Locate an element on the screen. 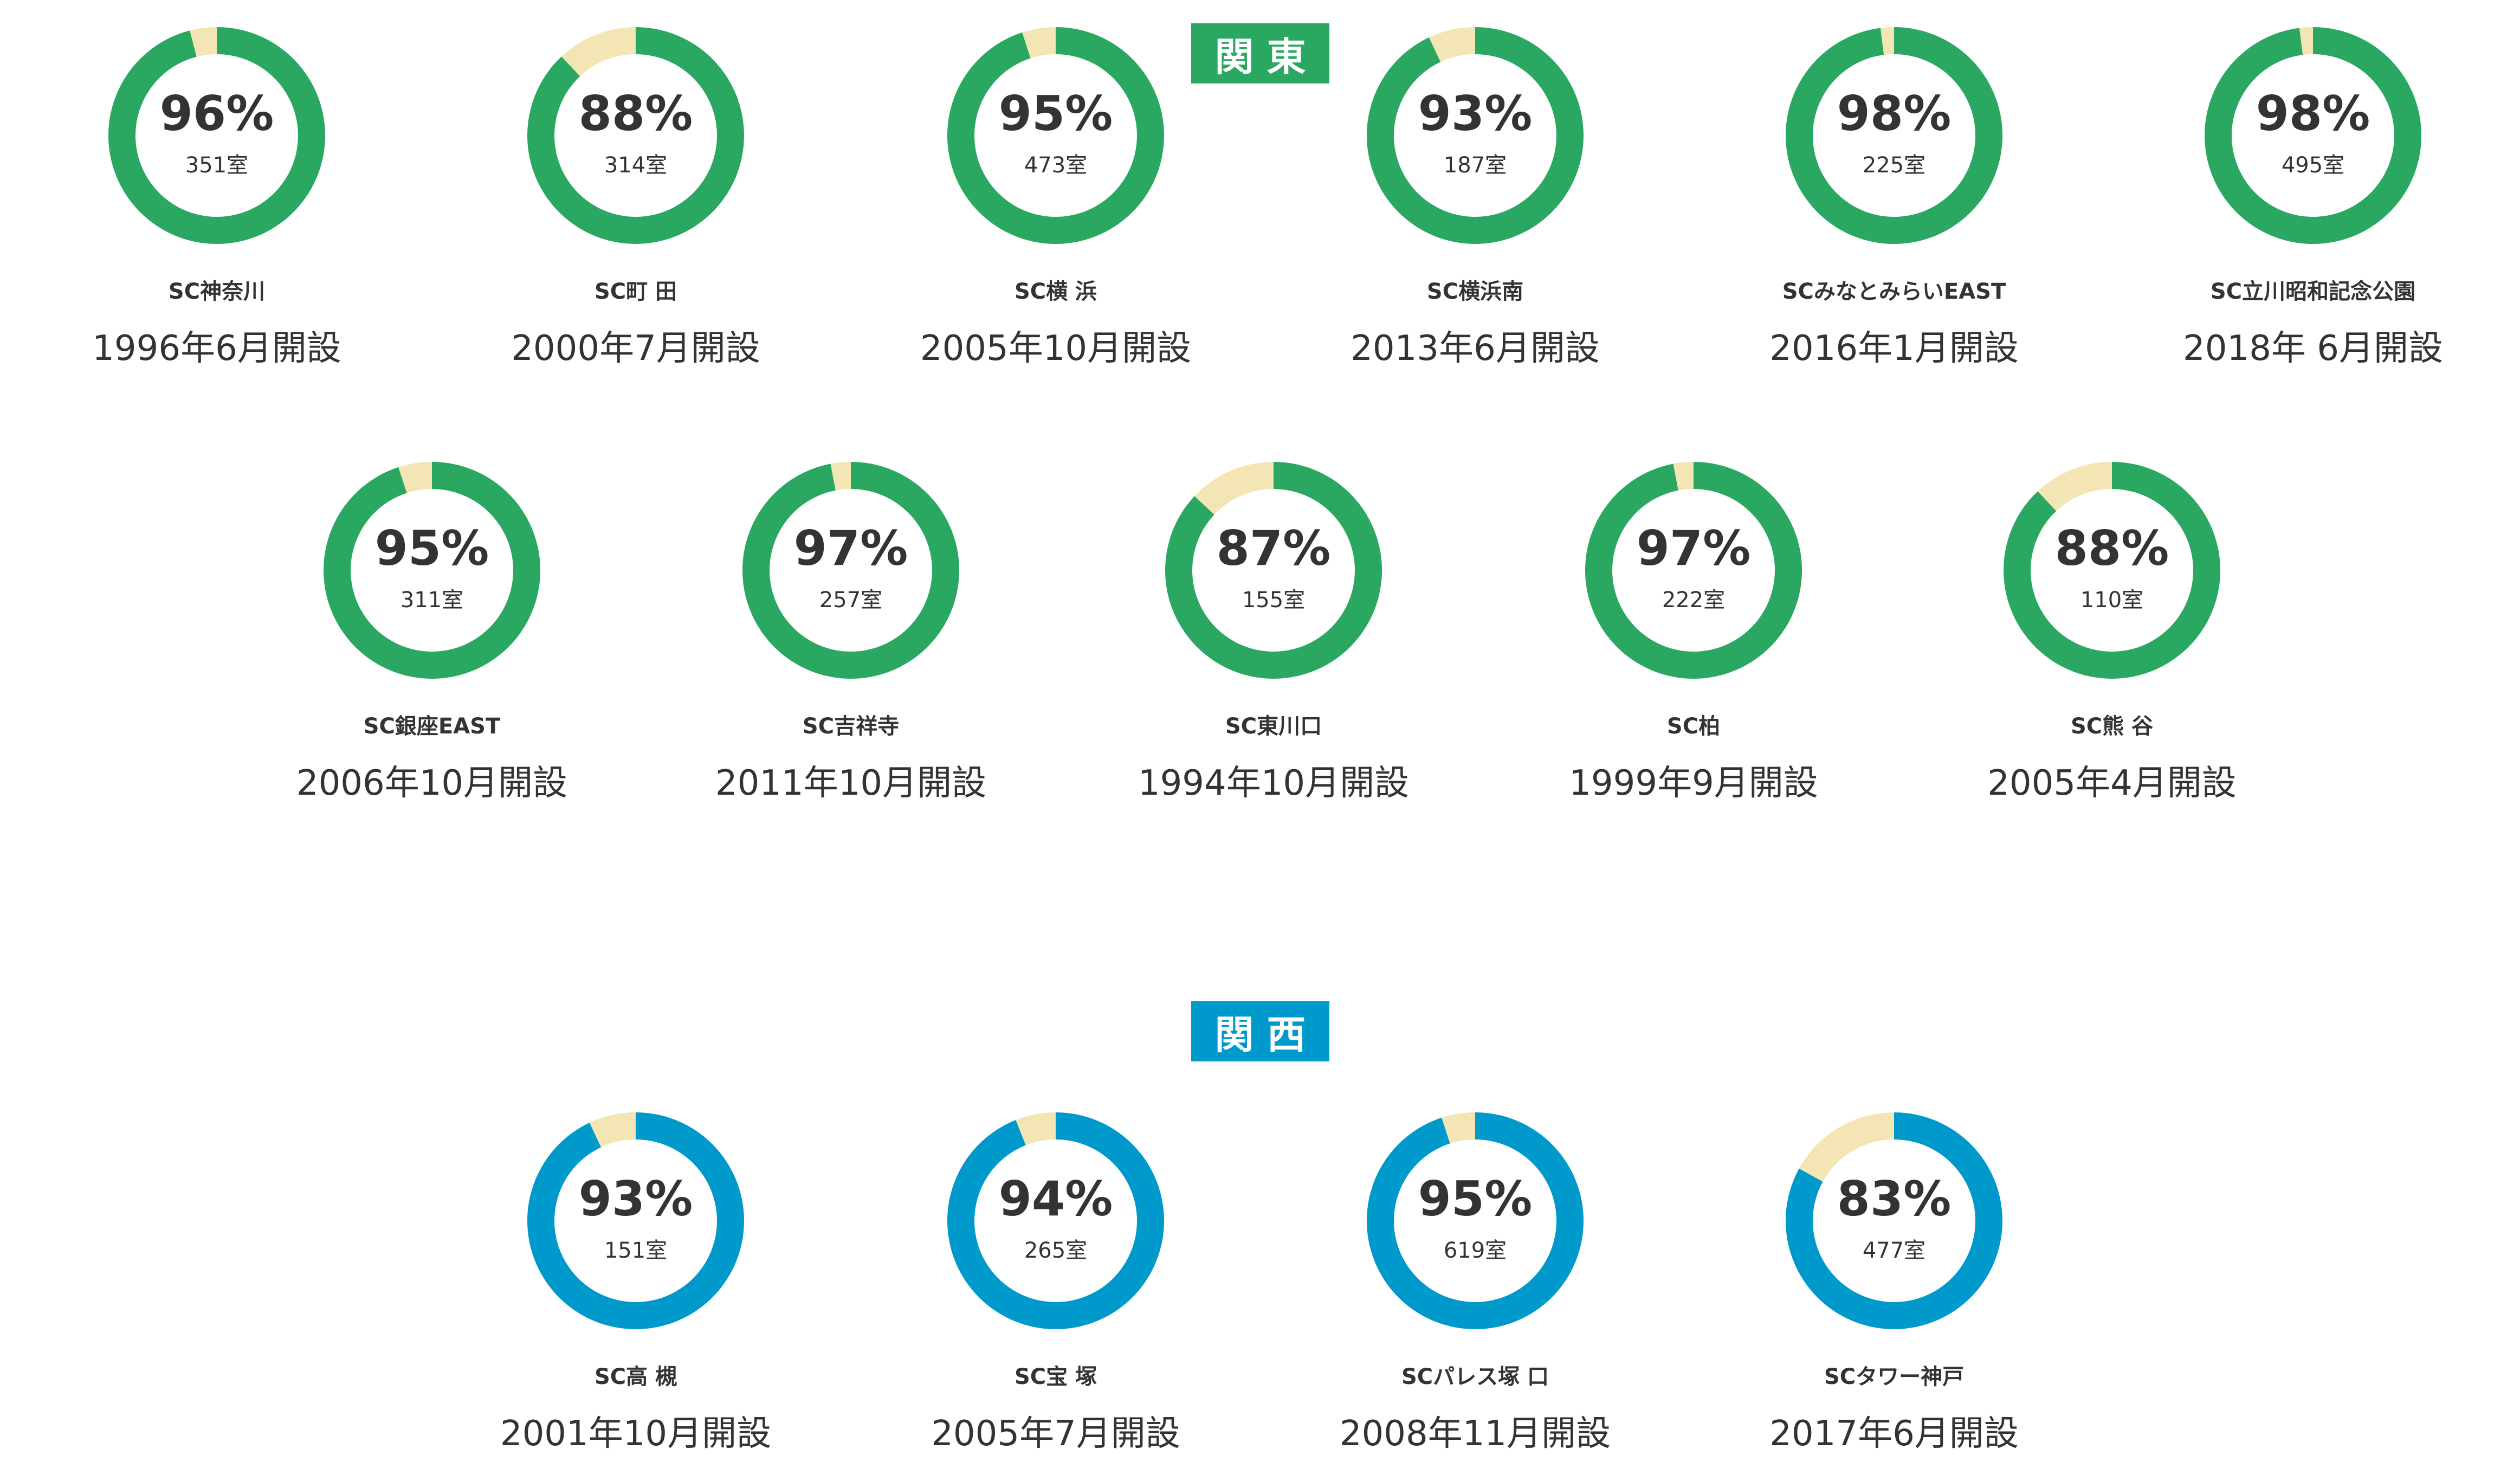 The height and width of the screenshot is (1481, 2520). facility-card: 98% 225室 SCみなとみらいEAST 2016年1月開設 is located at coordinates (1894, 212).